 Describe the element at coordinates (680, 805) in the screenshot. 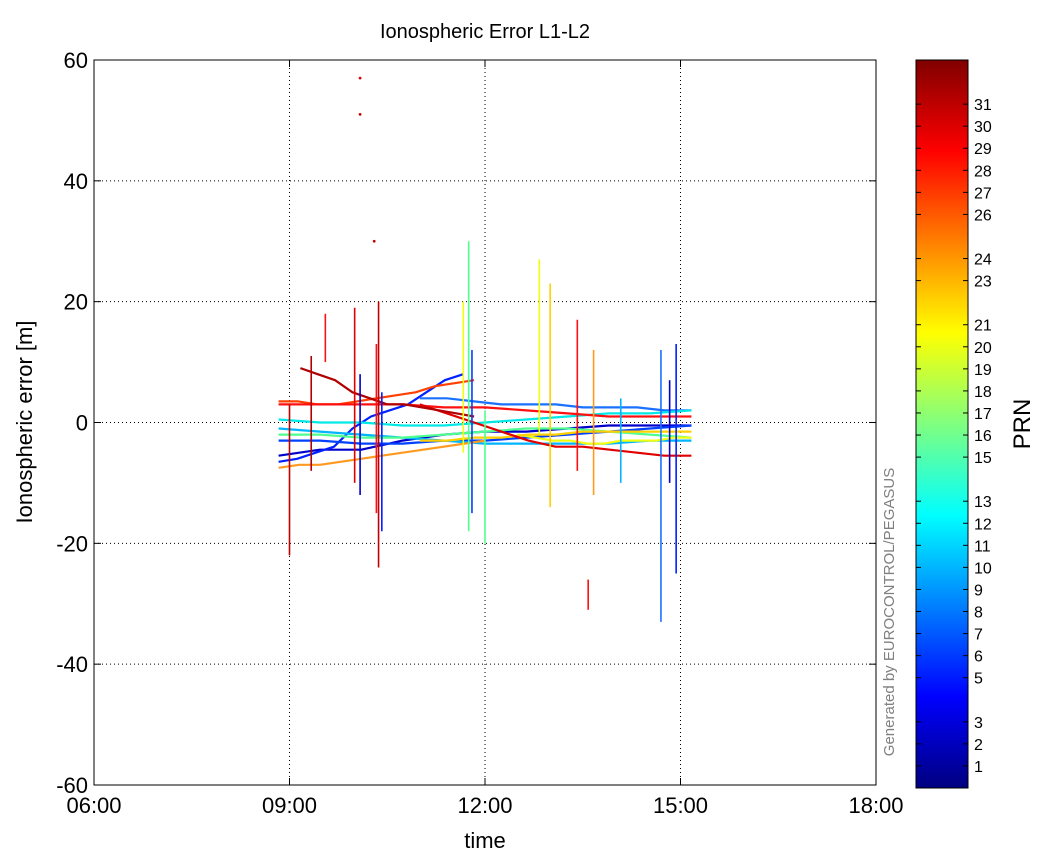

I see `x-tick-label: 15:00` at that location.